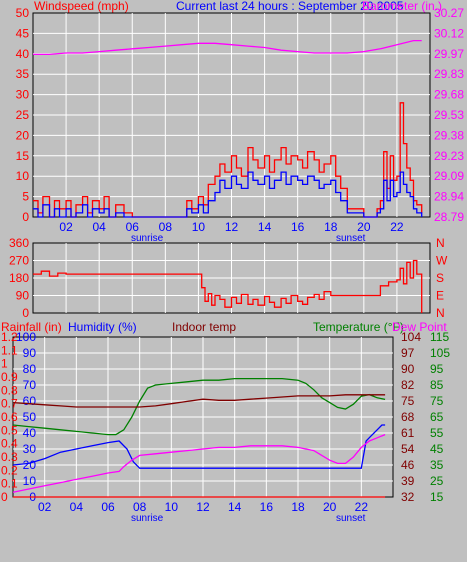  Describe the element at coordinates (358, 327) in the screenshot. I see `temperature-label: Temperature (°F)` at that location.